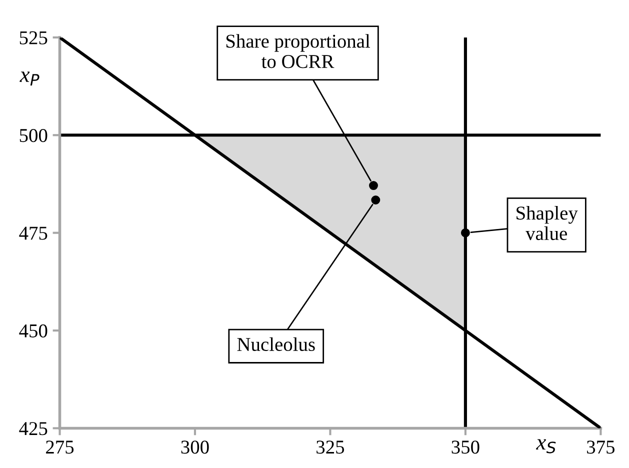  I want to click on x-tick-label: 300, so click(195, 447).